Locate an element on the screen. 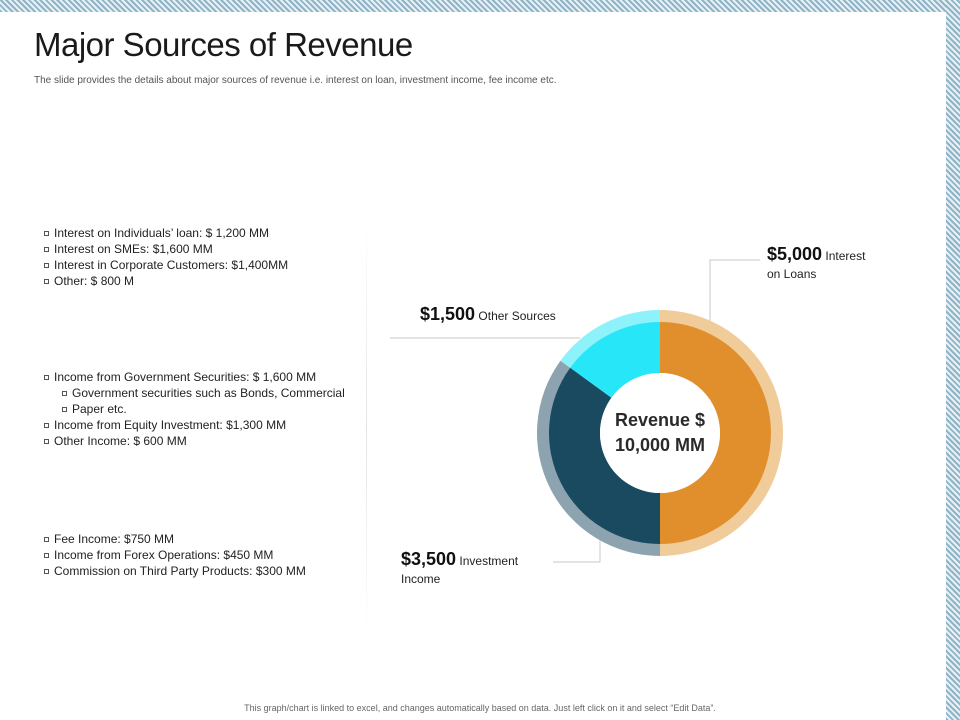 This screenshot has height=720, width=960. center-label-line: 10,000 MM is located at coordinates (660, 445).